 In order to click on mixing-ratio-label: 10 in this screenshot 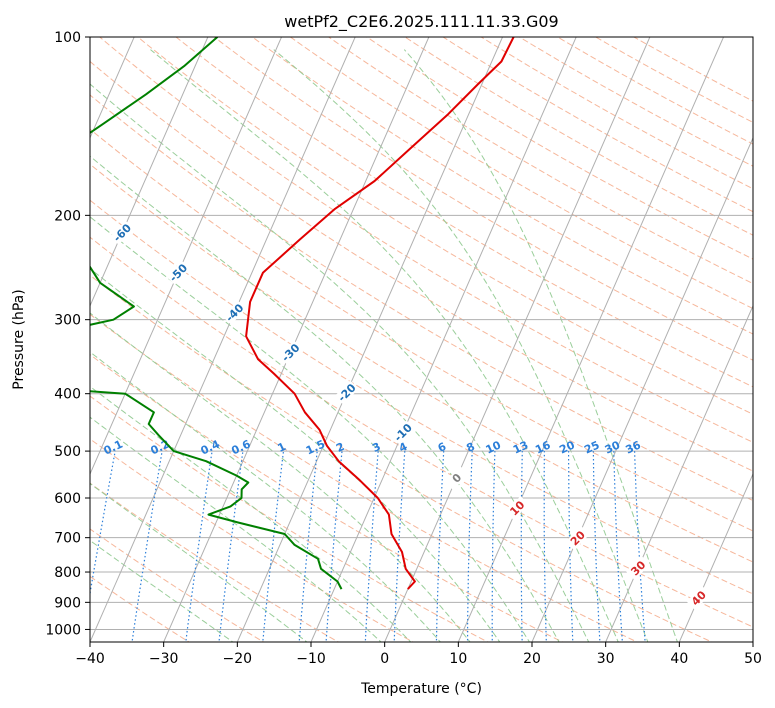, I will do `click(494, 447)`.